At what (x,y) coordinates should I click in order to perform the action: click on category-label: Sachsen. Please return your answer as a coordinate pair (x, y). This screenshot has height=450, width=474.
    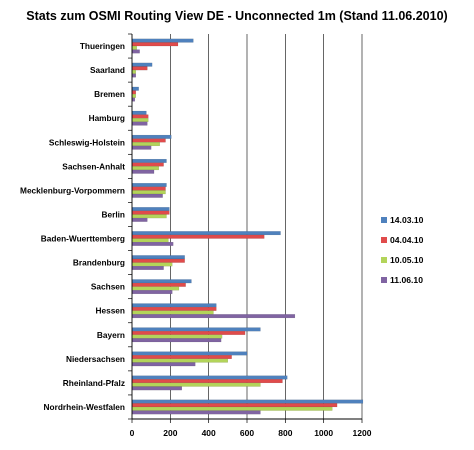
    Looking at the image, I should click on (108, 287).